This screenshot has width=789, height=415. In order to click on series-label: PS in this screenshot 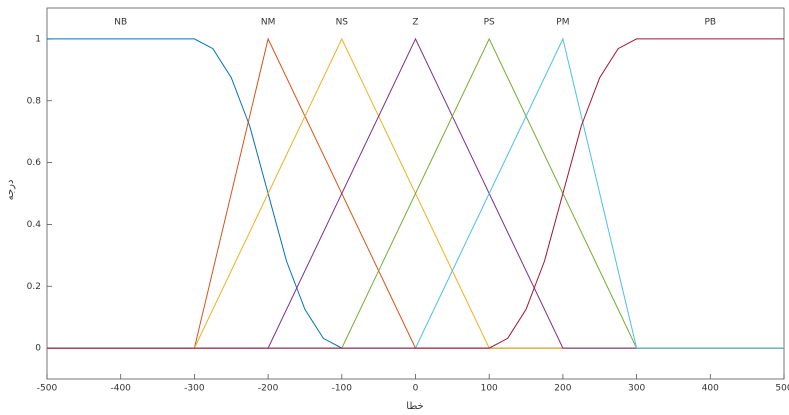, I will do `click(489, 23)`.